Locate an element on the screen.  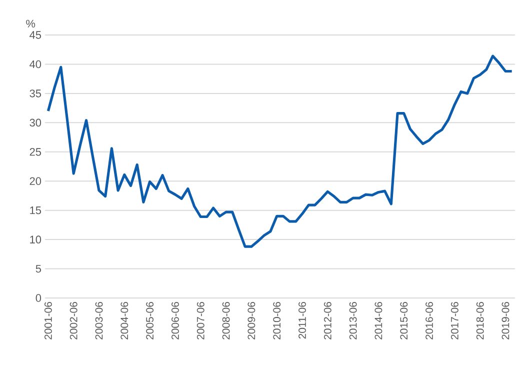
y-axis-title: % is located at coordinates (31, 24).